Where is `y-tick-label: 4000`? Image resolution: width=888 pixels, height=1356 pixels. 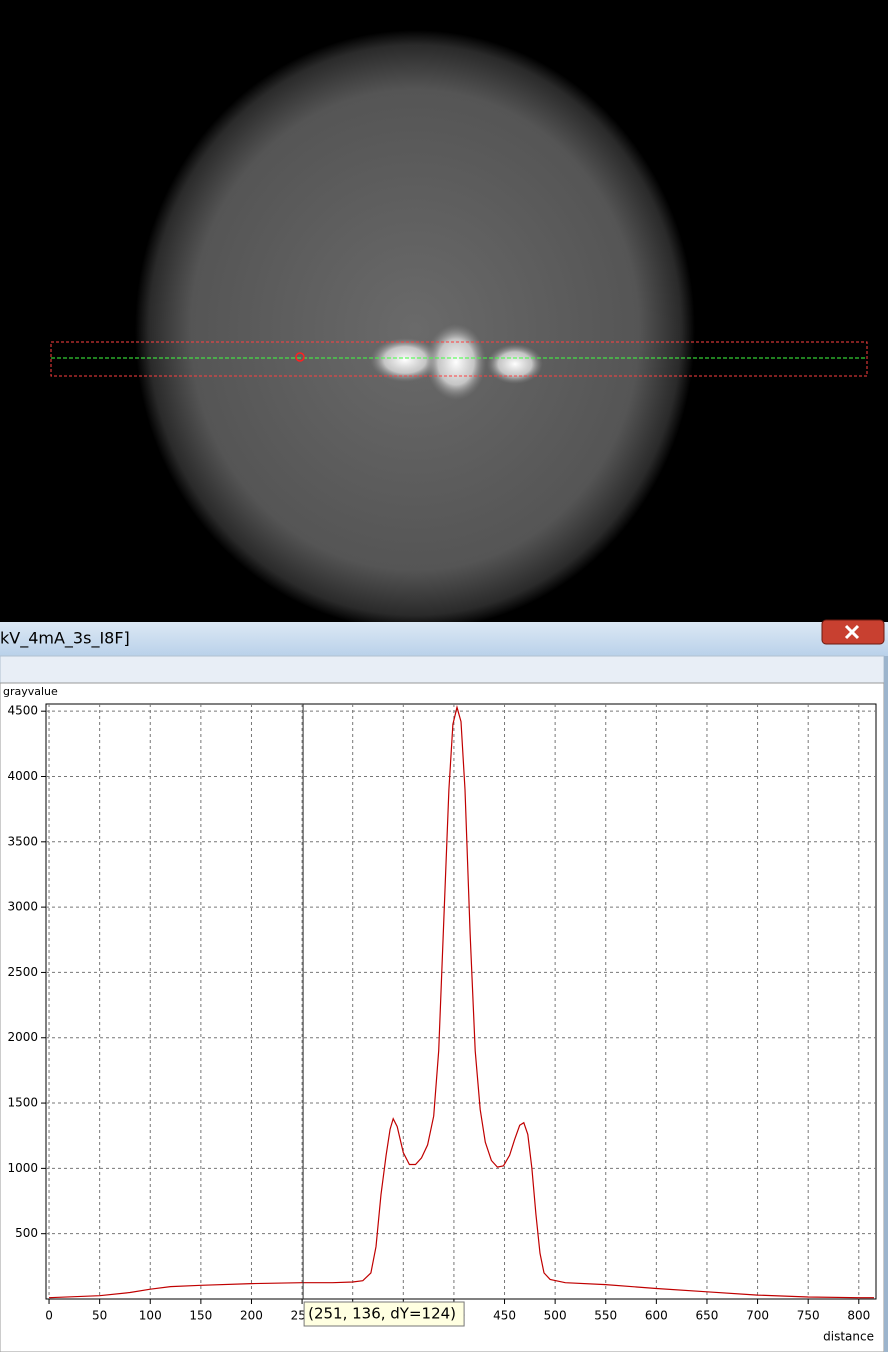
y-tick-label: 4000 is located at coordinates (22, 776).